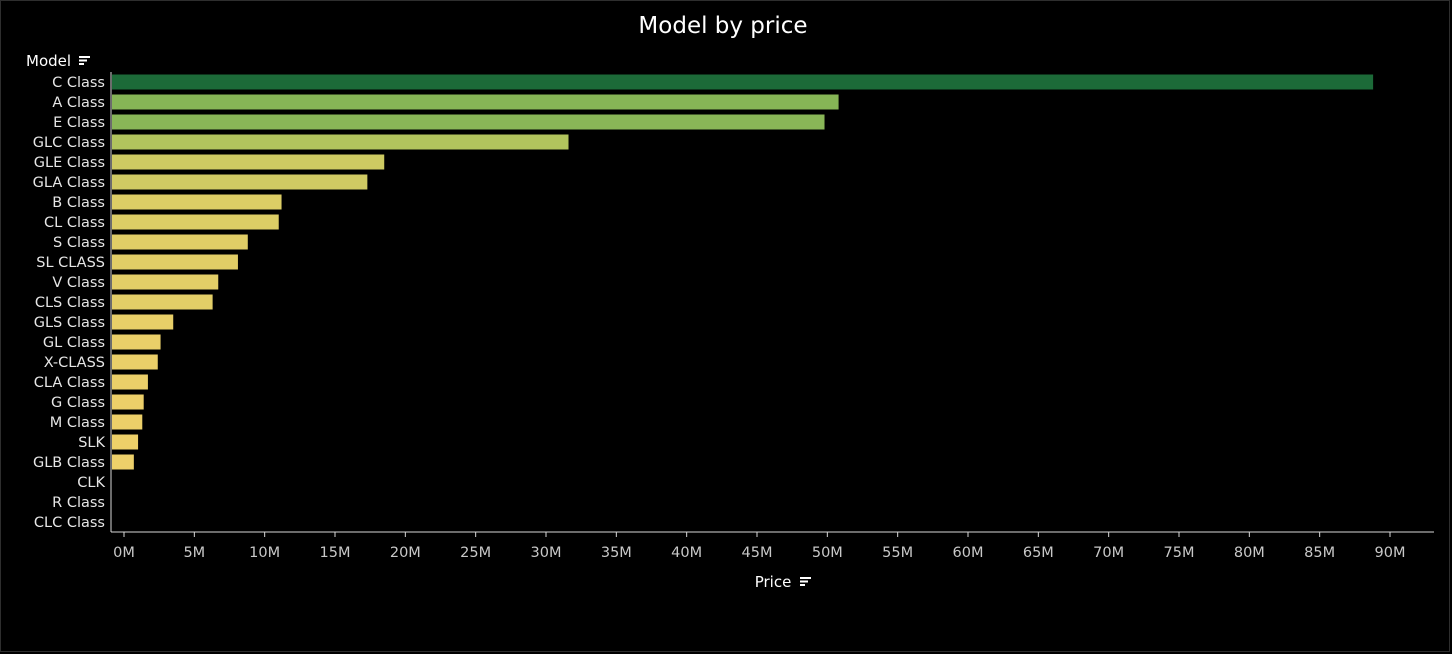 Image resolution: width=1452 pixels, height=654 pixels. I want to click on category-label: CLS Class, so click(70, 303).